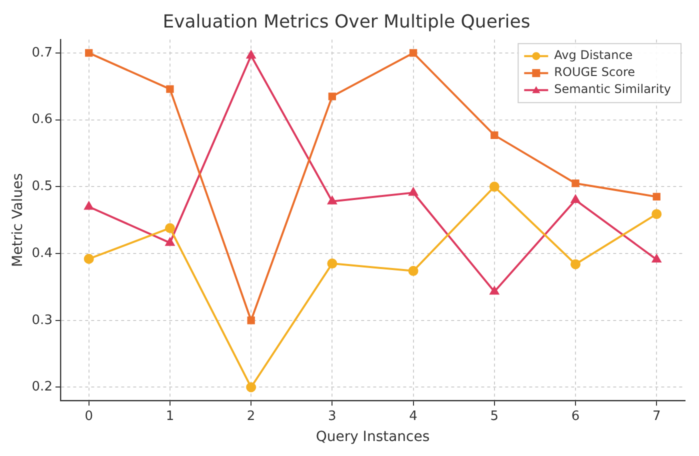  What do you see at coordinates (170, 416) in the screenshot?
I see `x-tick-label: 1` at bounding box center [170, 416].